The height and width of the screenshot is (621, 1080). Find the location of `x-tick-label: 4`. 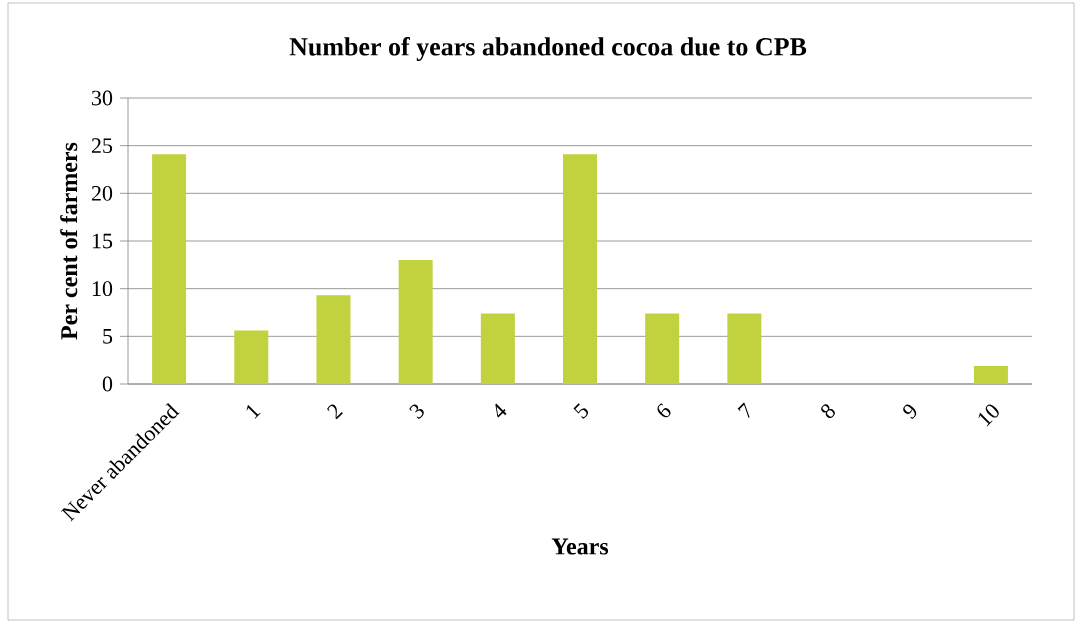

x-tick-label: 4 is located at coordinates (501, 410).